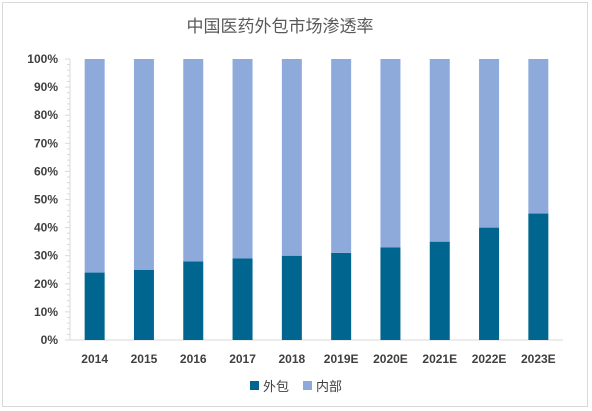  I want to click on bar-internal-2019E, so click(341, 156).